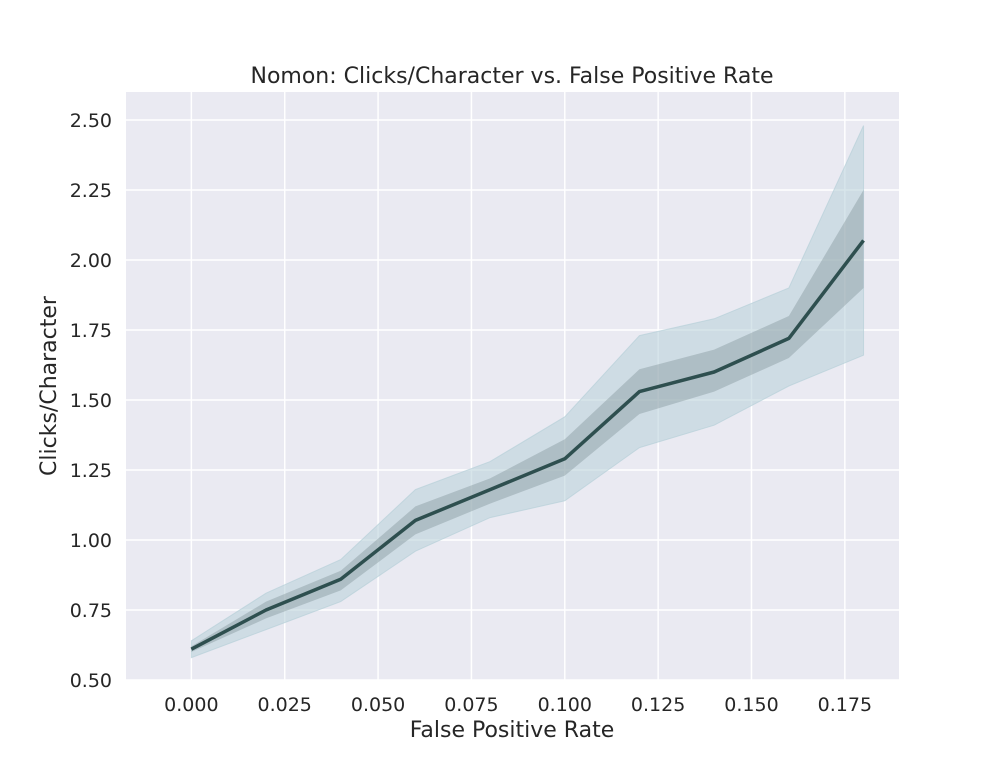  Describe the element at coordinates (91, 191) in the screenshot. I see `y-tick-label: 2.25` at that location.